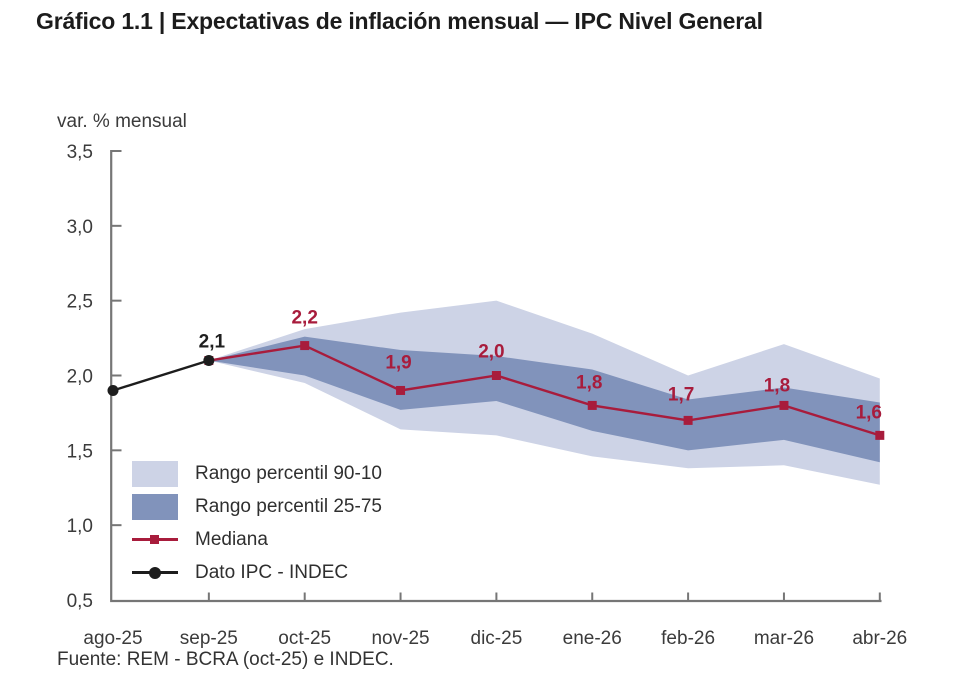 This screenshot has width=964, height=689. What do you see at coordinates (272, 572) in the screenshot?
I see `legend-label: Dato IPC - INDEC` at bounding box center [272, 572].